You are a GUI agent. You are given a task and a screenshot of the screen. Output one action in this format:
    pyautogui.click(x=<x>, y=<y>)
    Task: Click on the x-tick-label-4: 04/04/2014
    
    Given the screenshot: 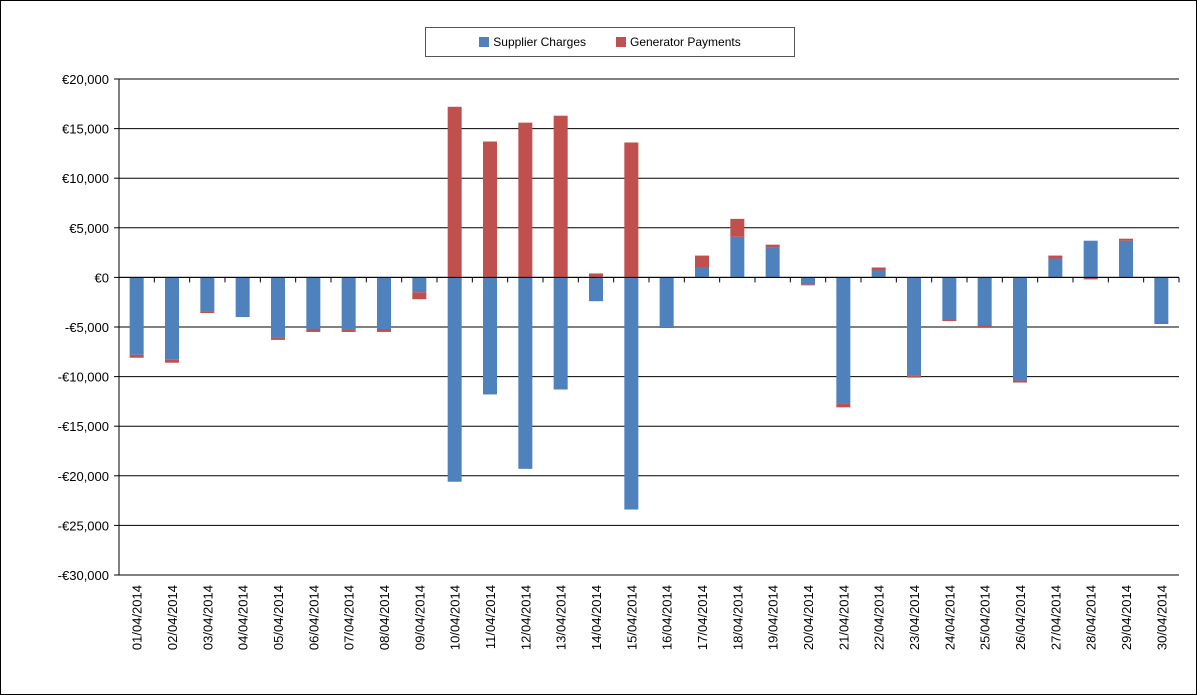 What is the action you would take?
    pyautogui.click(x=243, y=617)
    